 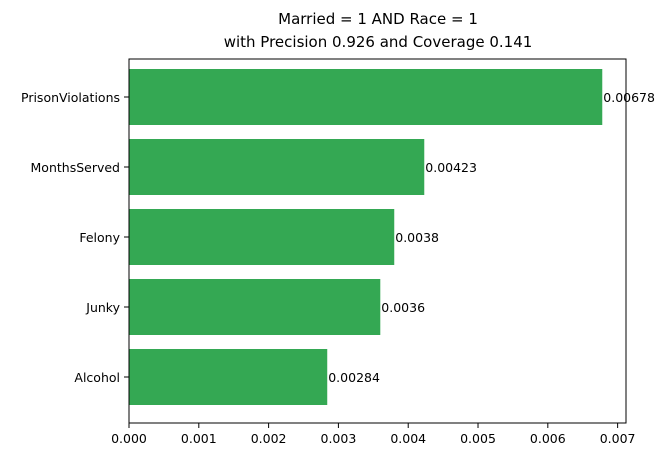 What do you see at coordinates (354, 377) in the screenshot?
I see `data-label-alcohol: 0.00284` at bounding box center [354, 377].